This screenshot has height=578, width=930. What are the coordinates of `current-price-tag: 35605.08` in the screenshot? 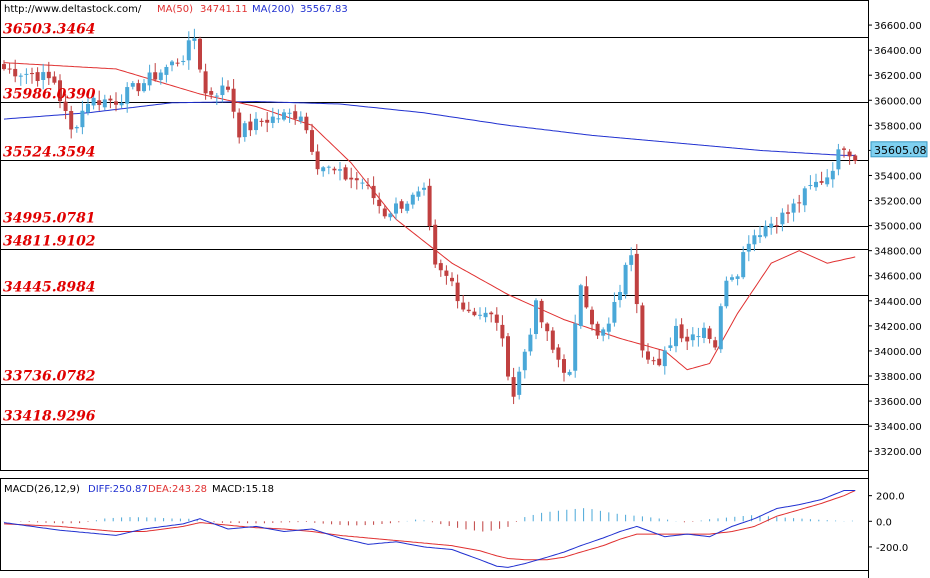 It's located at (899, 149).